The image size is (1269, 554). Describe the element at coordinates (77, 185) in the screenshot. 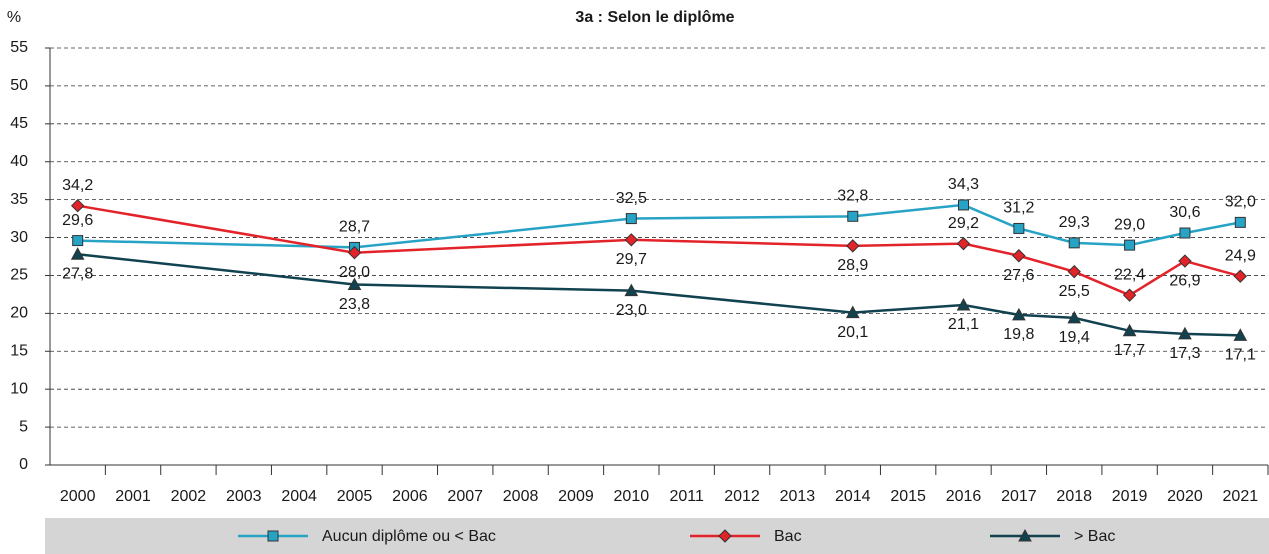

I see `data-label: 34,2` at that location.